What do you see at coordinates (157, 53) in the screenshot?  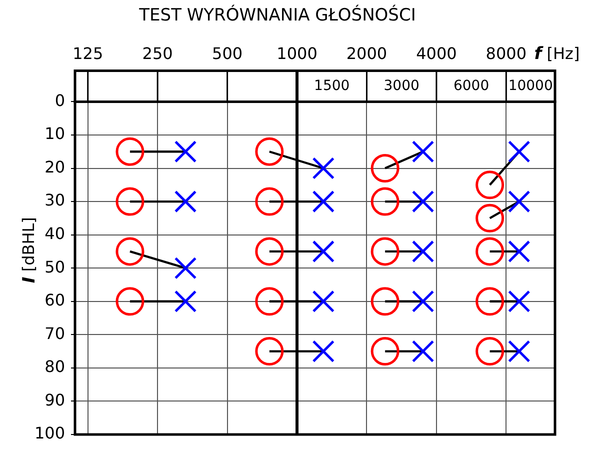 I see `x-tick-label: 250` at bounding box center [157, 53].